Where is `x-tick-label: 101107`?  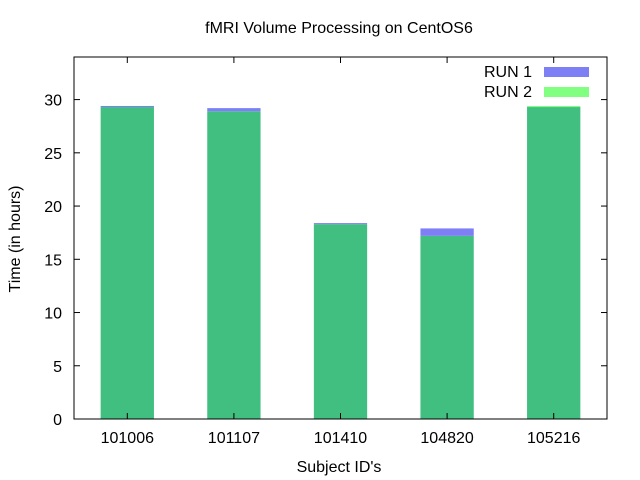 x-tick-label: 101107 is located at coordinates (234, 438).